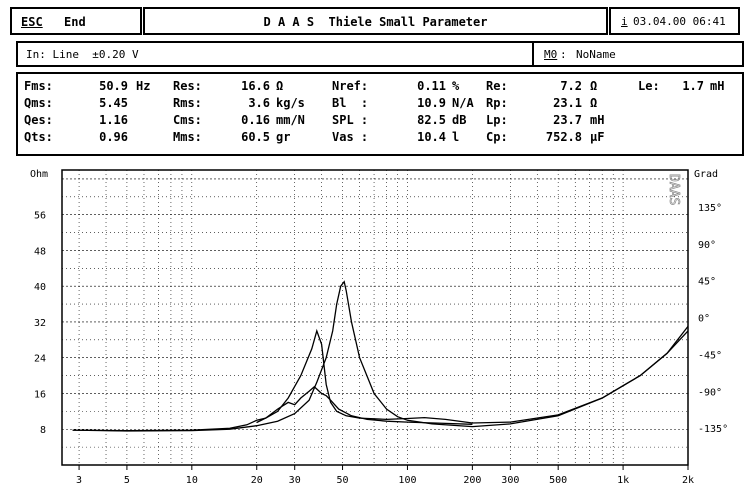 The image size is (750, 500). What do you see at coordinates (143, 86) in the screenshot?
I see `param-unit: Hz` at bounding box center [143, 86].